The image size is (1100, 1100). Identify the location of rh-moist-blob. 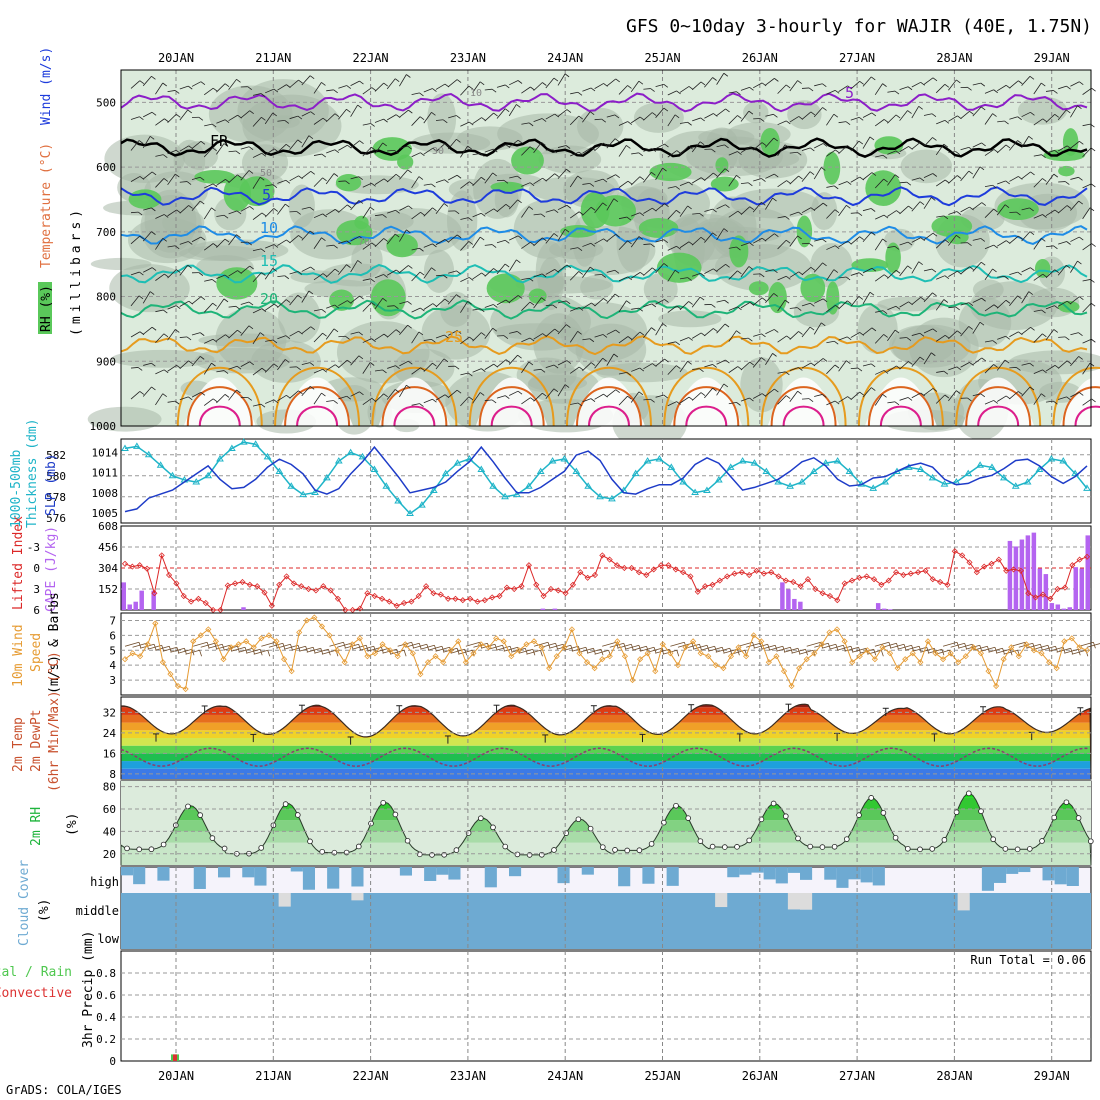
(739, 251).